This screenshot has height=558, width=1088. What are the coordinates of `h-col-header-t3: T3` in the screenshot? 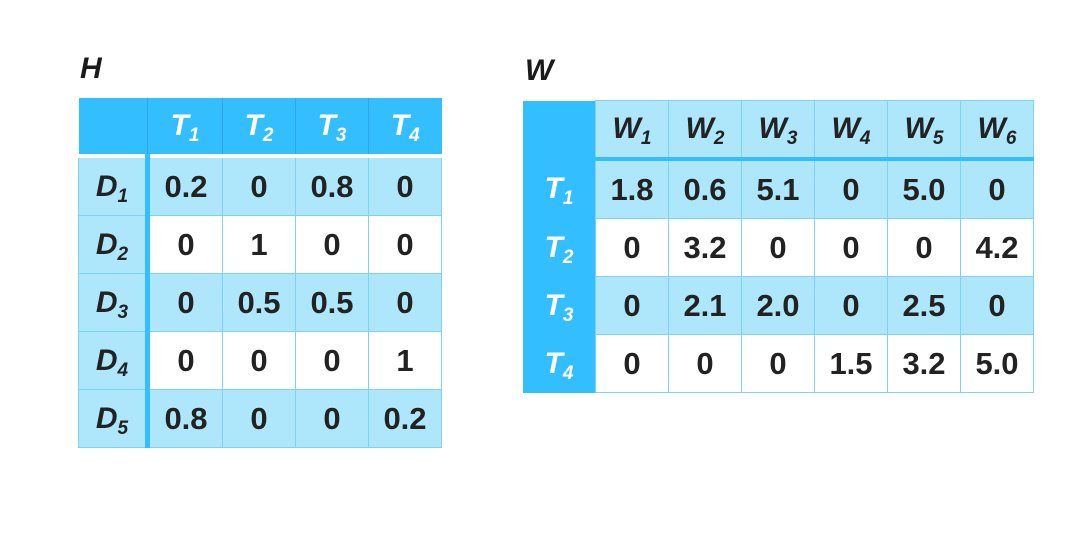 It's located at (332, 128).